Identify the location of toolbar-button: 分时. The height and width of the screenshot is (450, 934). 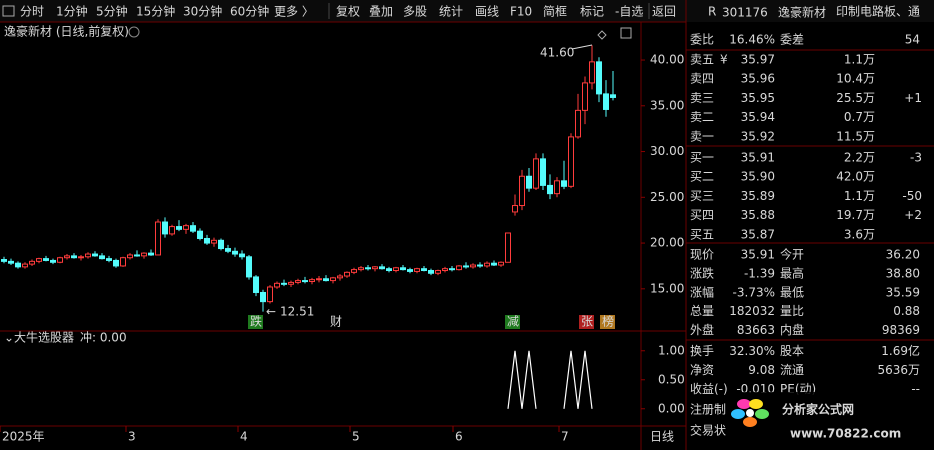
(32, 12).